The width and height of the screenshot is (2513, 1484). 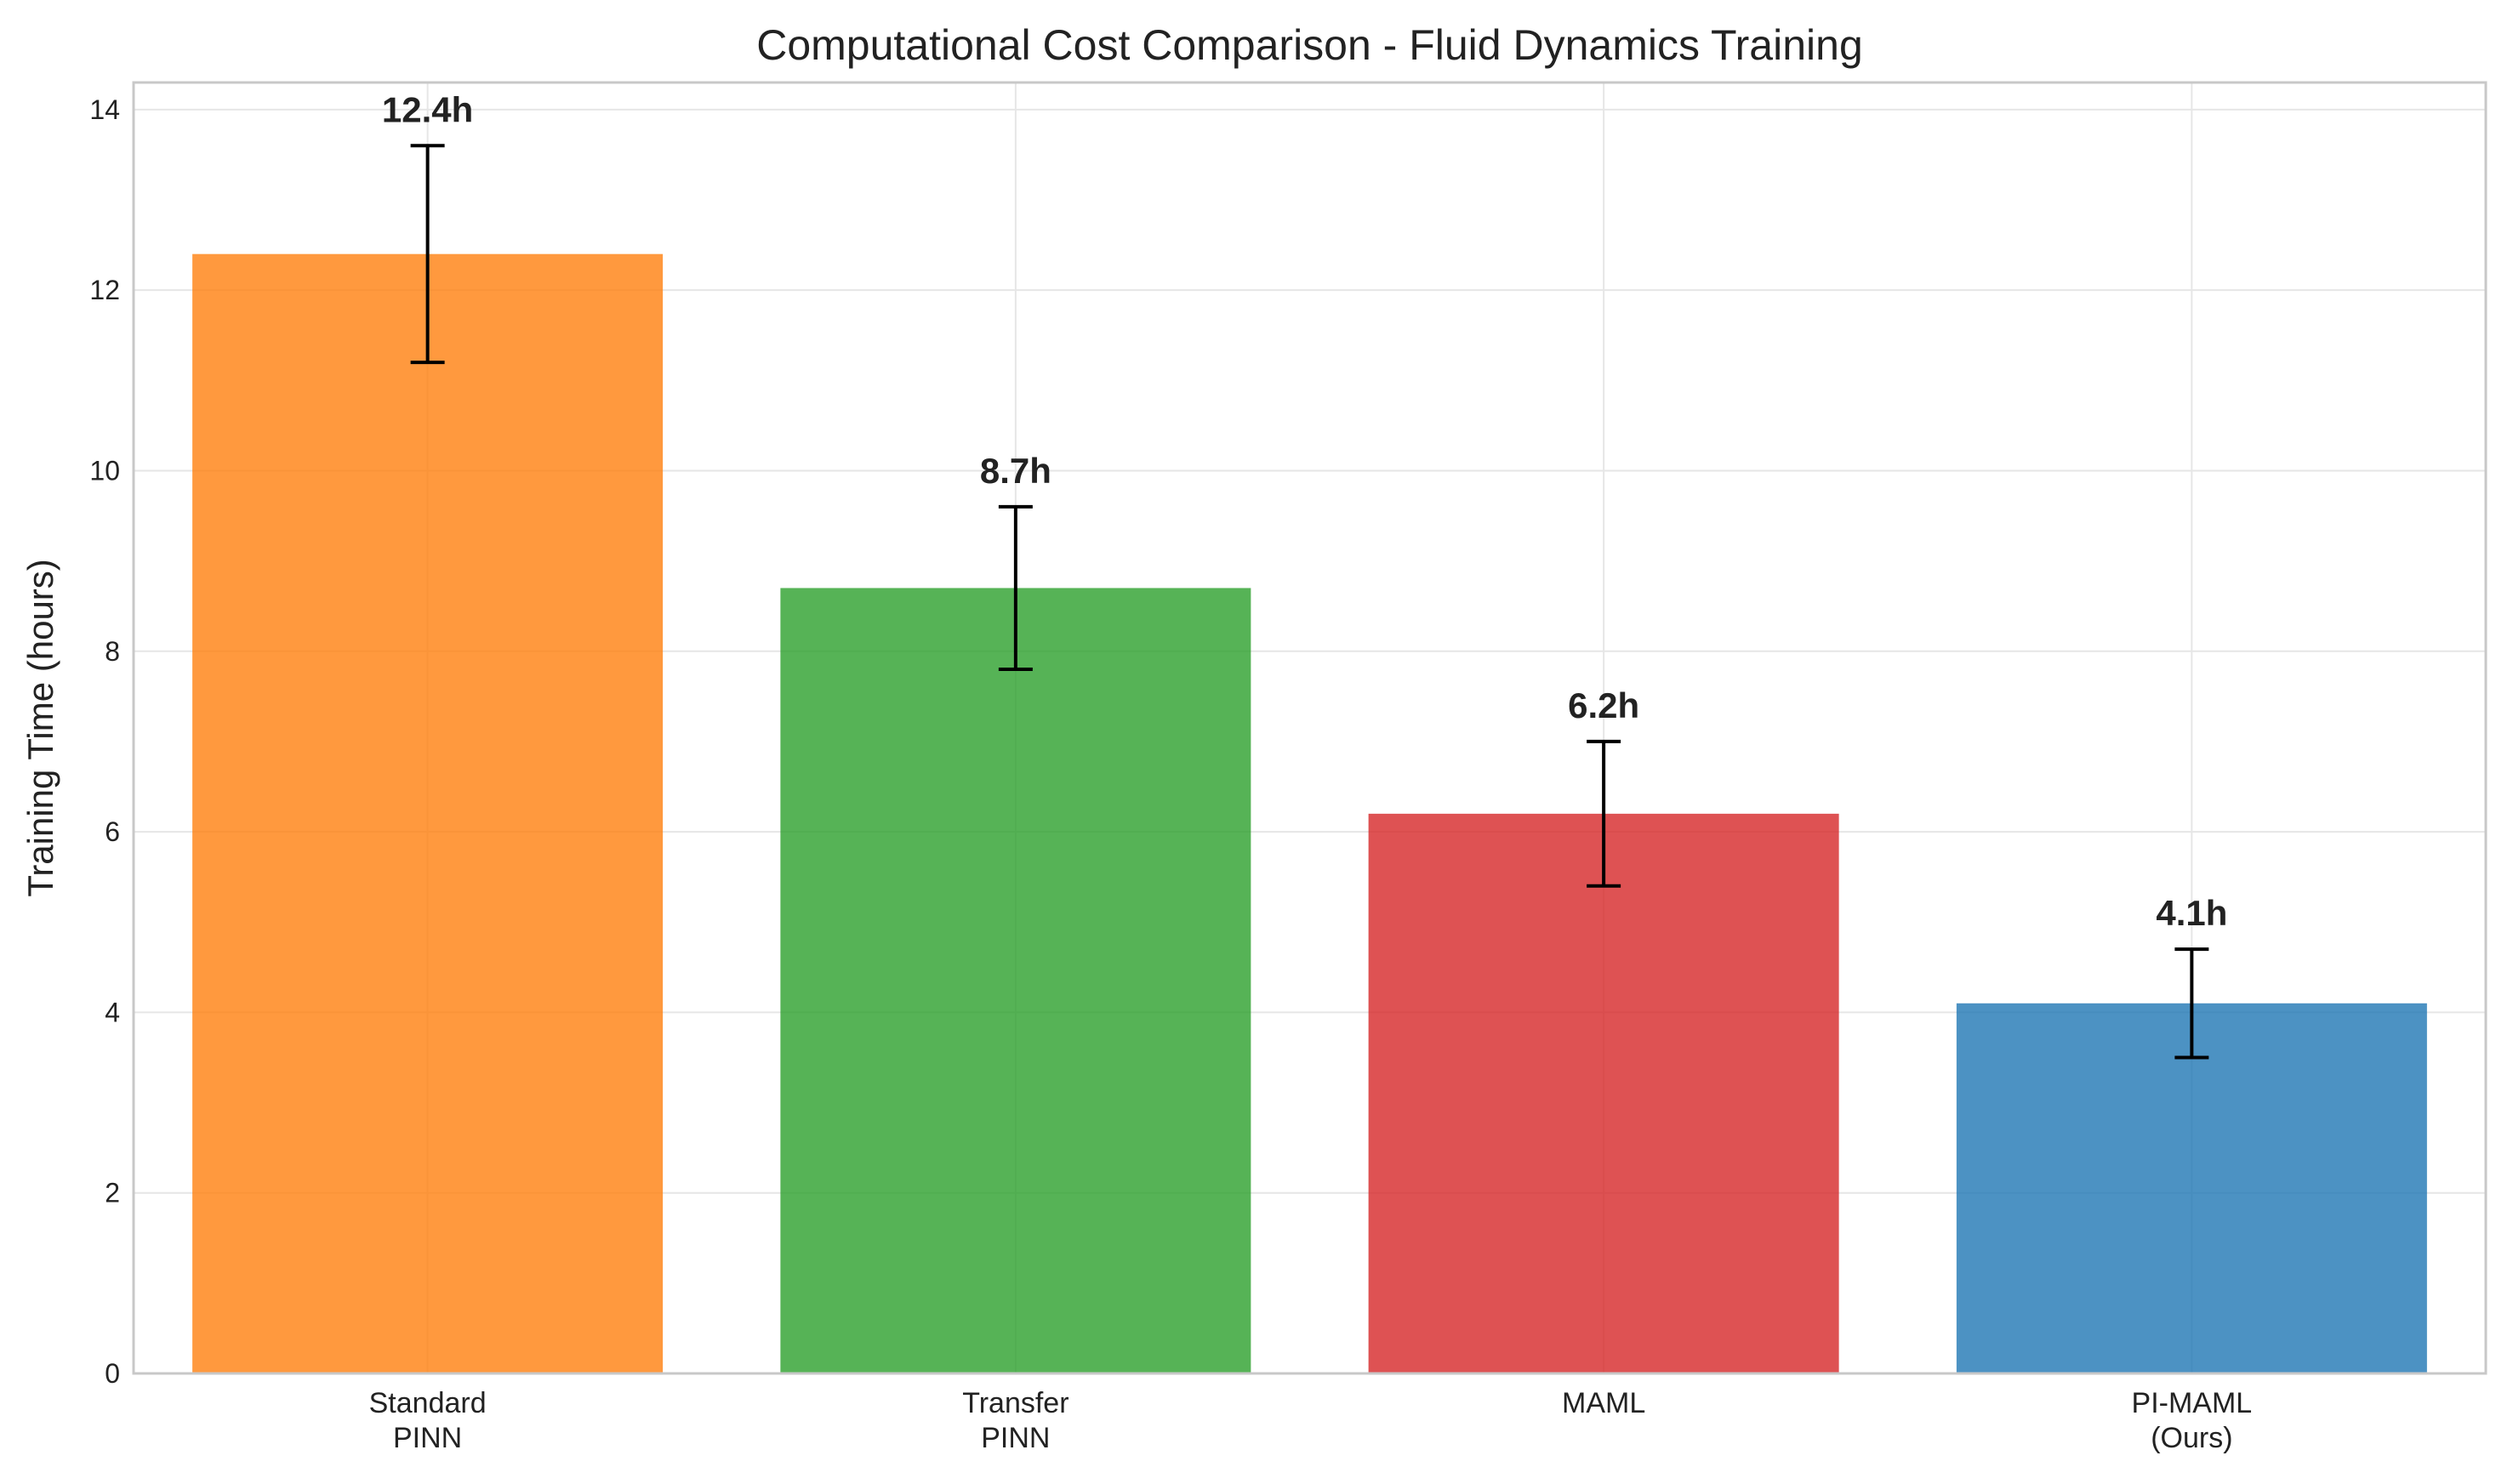 I want to click on y-tick-label: 2, so click(x=112, y=1193).